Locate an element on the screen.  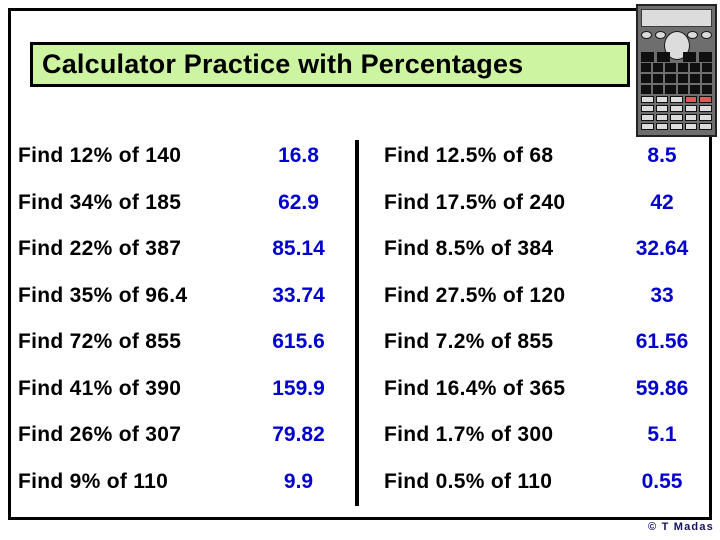
problem-row: Find 12% of 140 16.8 is located at coordinates (187, 156).